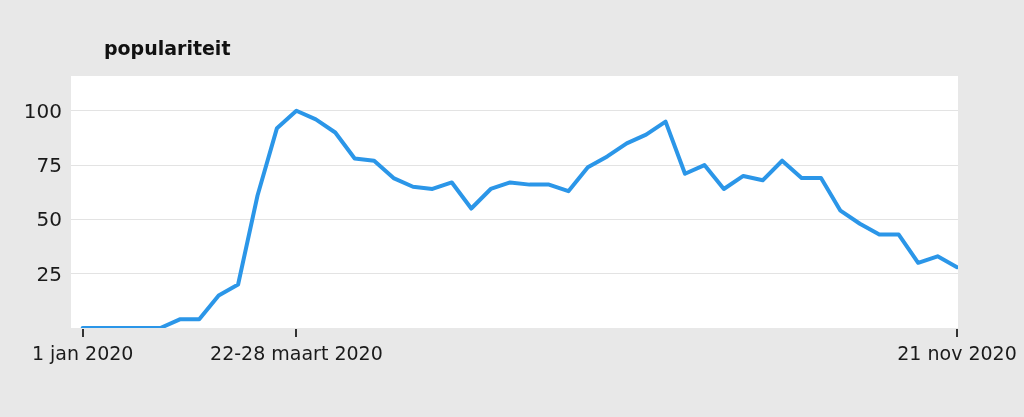  Describe the element at coordinates (49, 165) in the screenshot. I see `y-tick-label: 75` at that location.